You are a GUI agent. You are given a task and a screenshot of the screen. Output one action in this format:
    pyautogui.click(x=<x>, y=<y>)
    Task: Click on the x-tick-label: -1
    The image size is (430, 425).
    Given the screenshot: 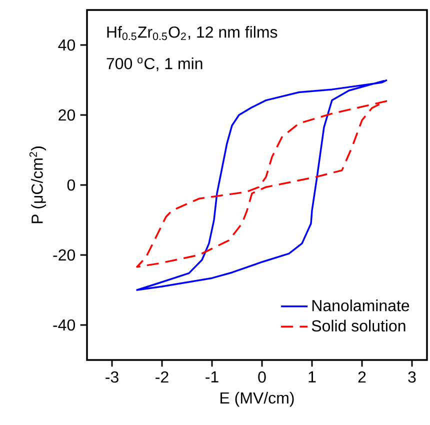 What is the action you would take?
    pyautogui.click(x=212, y=376)
    